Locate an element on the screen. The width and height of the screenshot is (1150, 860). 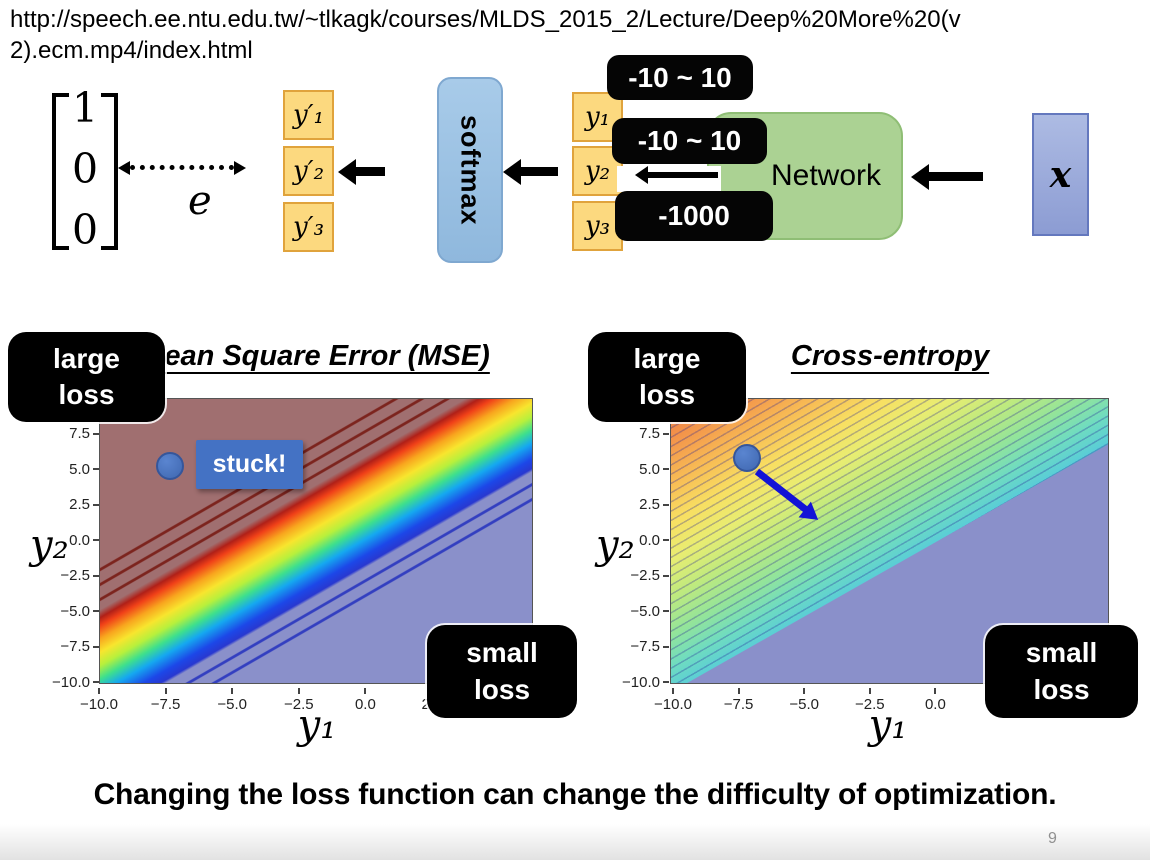
ce-y-axis-ticks: 7.5 5.0 2.5 0.0 −2.5 −5.0 −7.5 −10.0 is located at coordinates (637, 558).